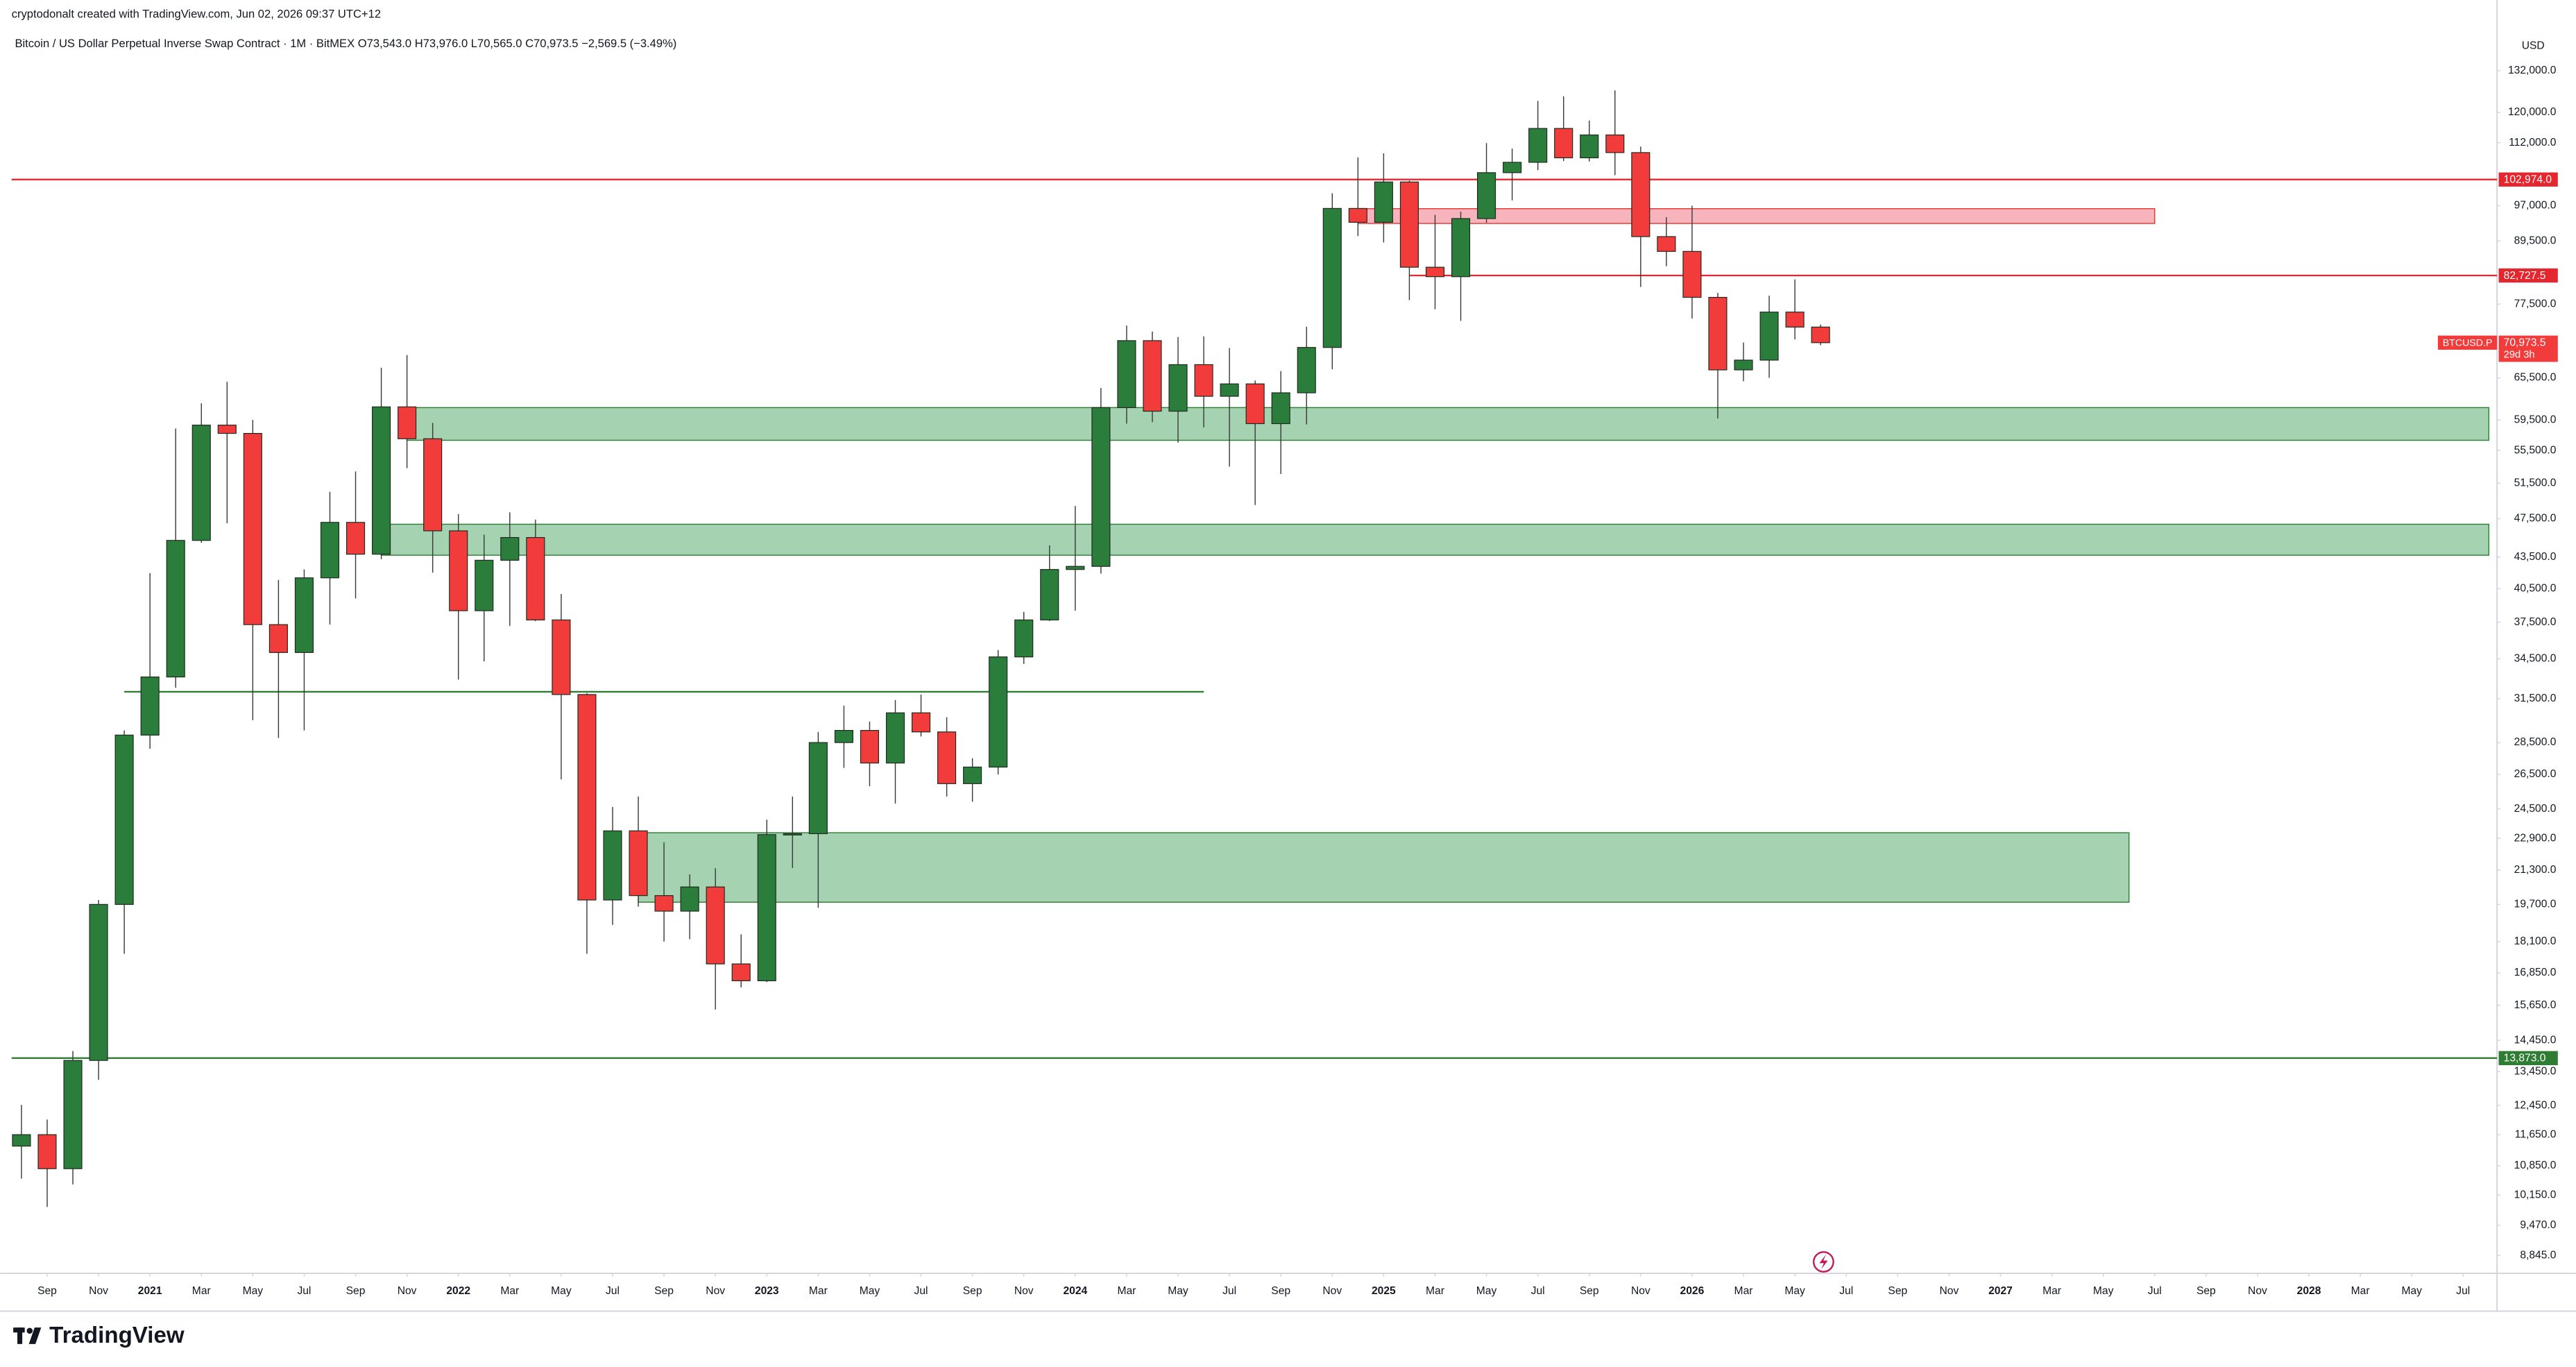 The height and width of the screenshot is (1367, 2576). I want to click on countdown-label: 29d 3h, so click(2519, 354).